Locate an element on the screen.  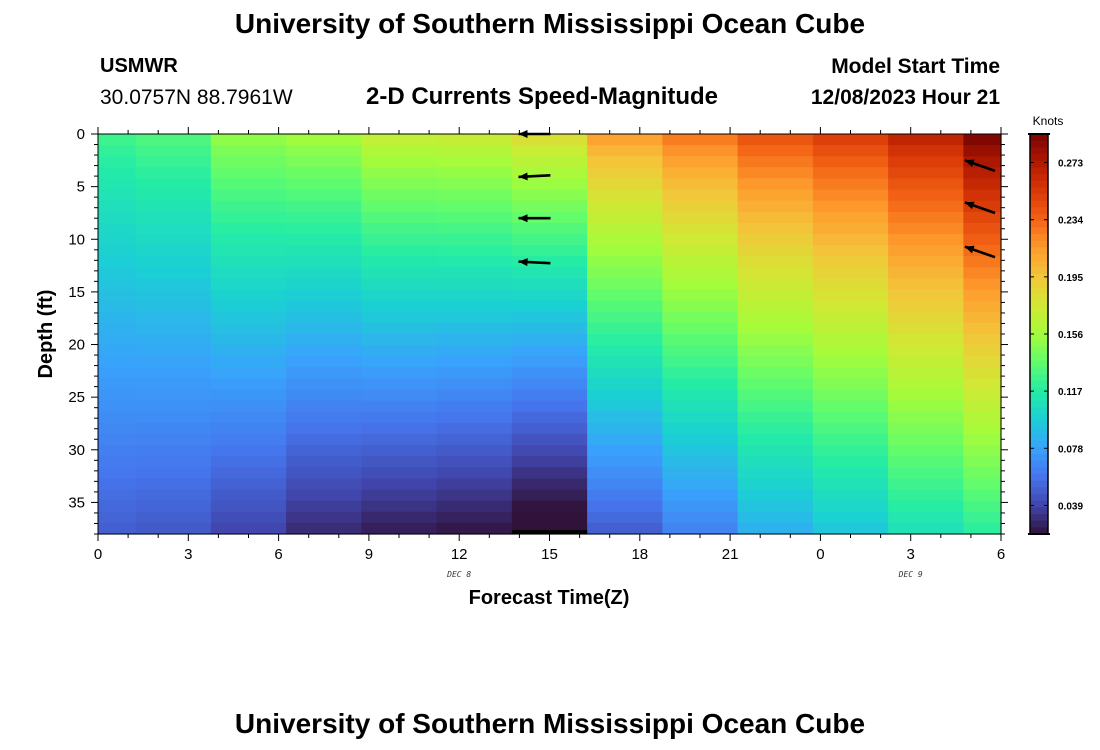
y-tick-label: 20 is located at coordinates (76, 345).